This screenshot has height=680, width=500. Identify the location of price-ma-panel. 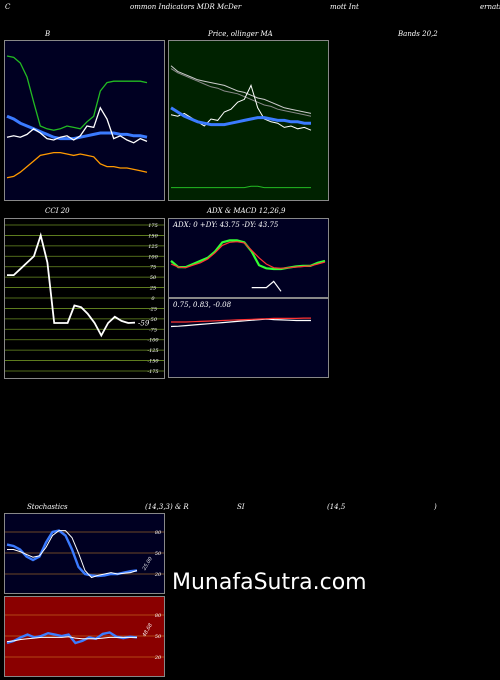
(248, 120).